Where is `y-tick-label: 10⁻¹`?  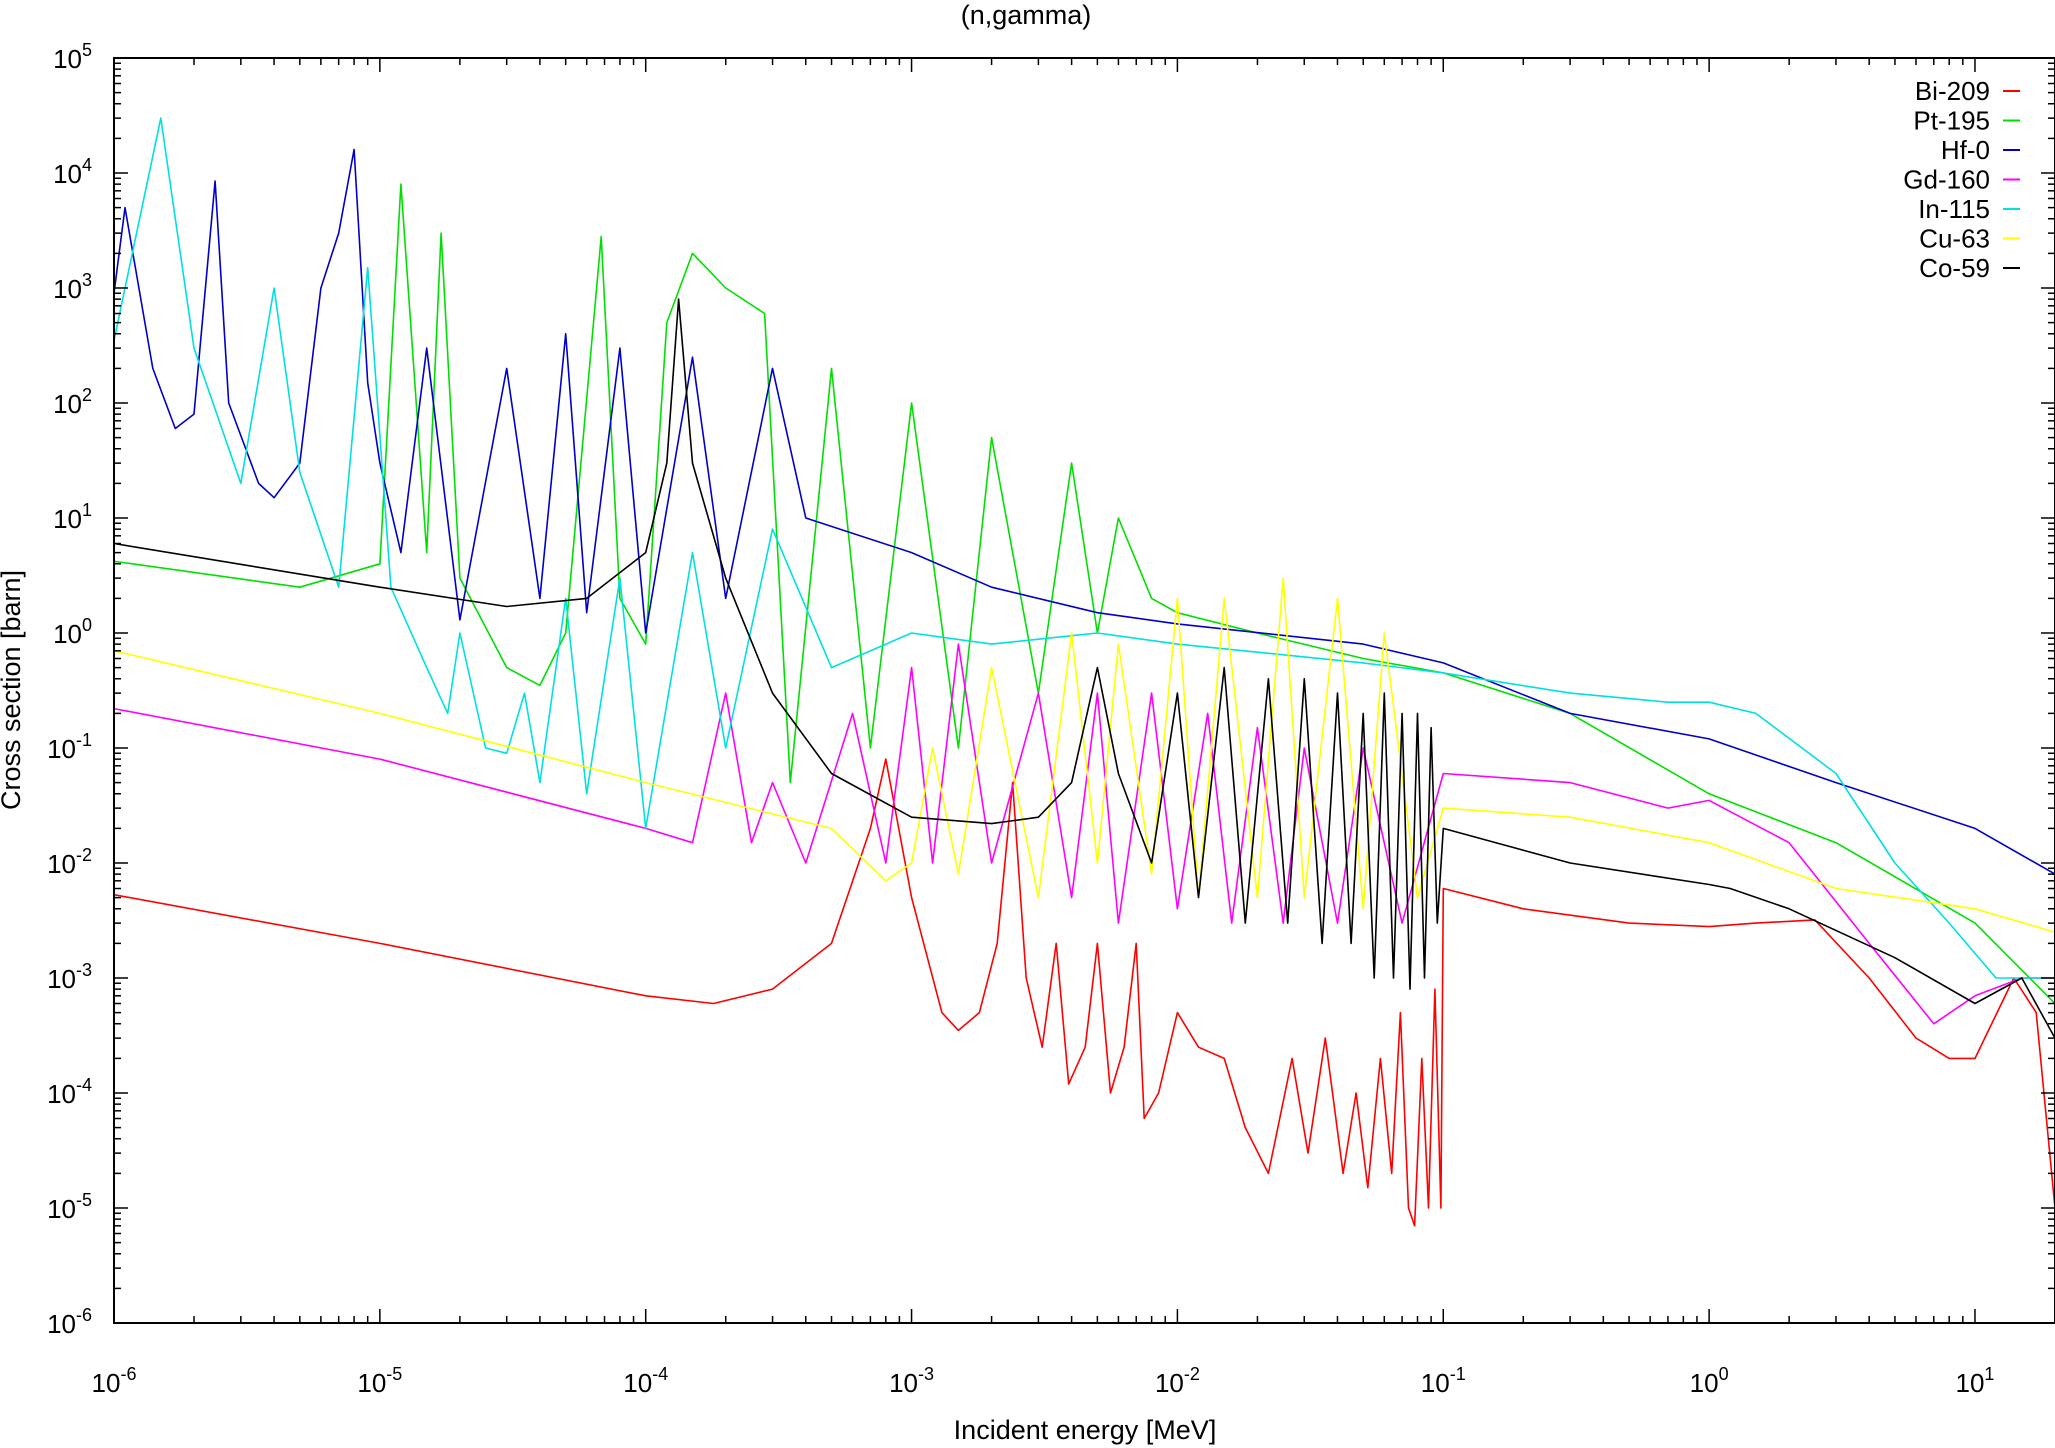
y-tick-label: 10⁻¹ is located at coordinates (69, 747).